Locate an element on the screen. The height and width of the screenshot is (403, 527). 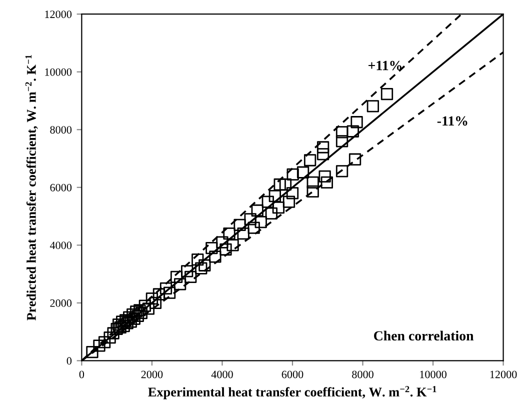
y-tick-label: 8000 is located at coordinates (61, 130).